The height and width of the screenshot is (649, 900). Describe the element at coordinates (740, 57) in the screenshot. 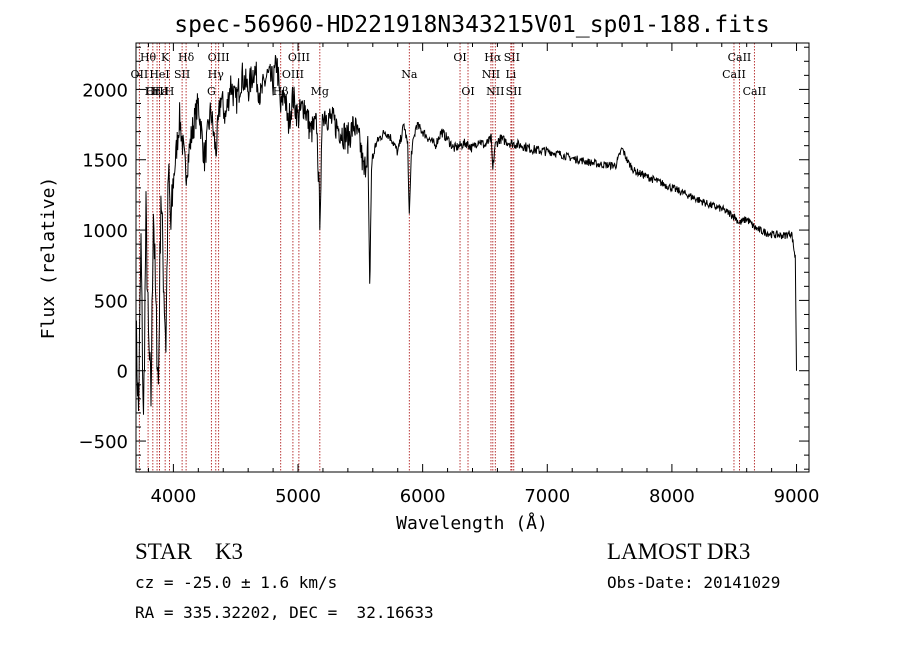

I see `spectral-line-label-26: CaII` at that location.